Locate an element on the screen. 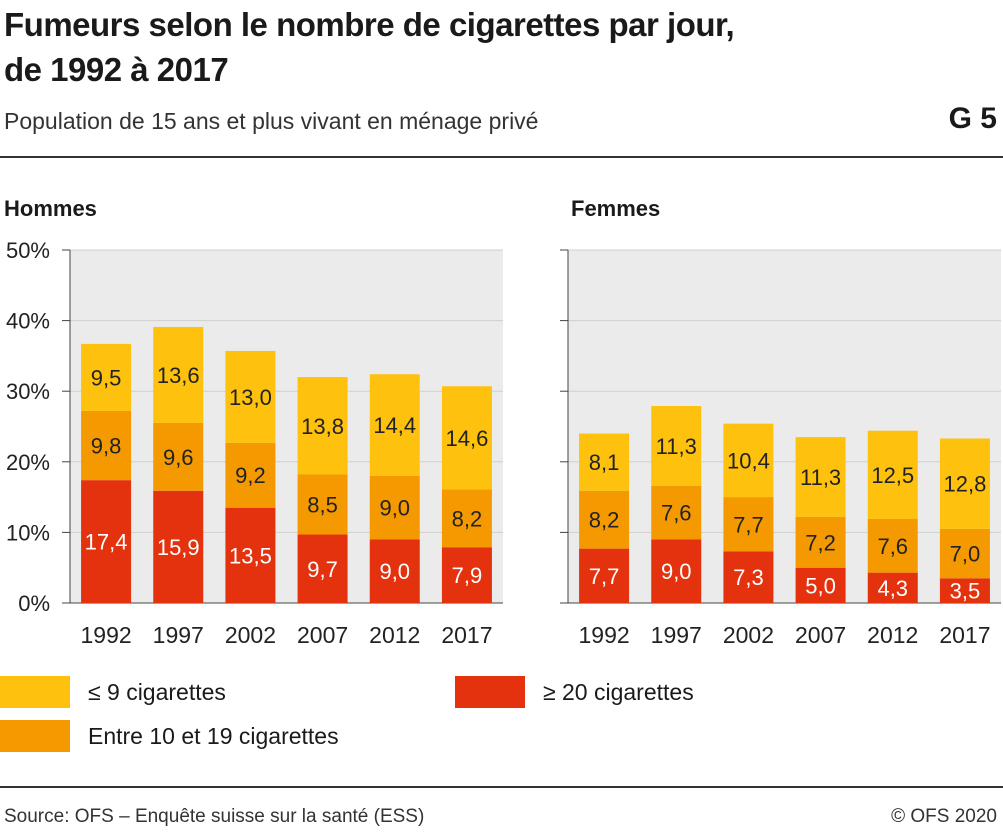 Image resolution: width=1003 pixels, height=835 pixels. data-label-le9: 13,8 is located at coordinates (322, 426).